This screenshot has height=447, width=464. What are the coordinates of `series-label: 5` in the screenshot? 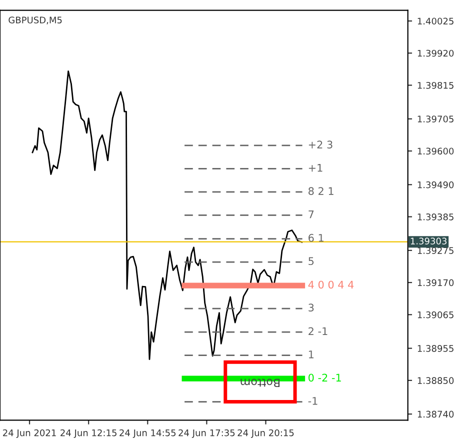 It's located at (311, 261).